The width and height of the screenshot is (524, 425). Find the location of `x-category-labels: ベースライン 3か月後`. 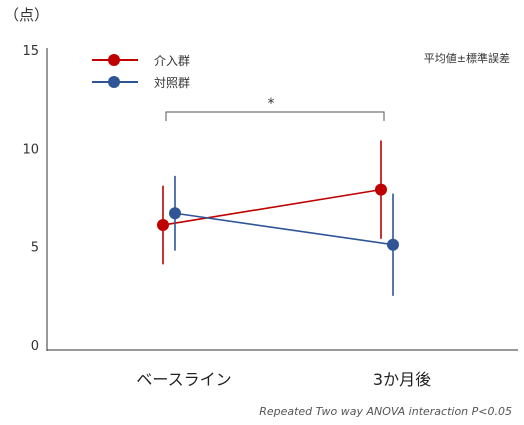

x-category-labels: ベースライン 3か月後 is located at coordinates (283, 379).